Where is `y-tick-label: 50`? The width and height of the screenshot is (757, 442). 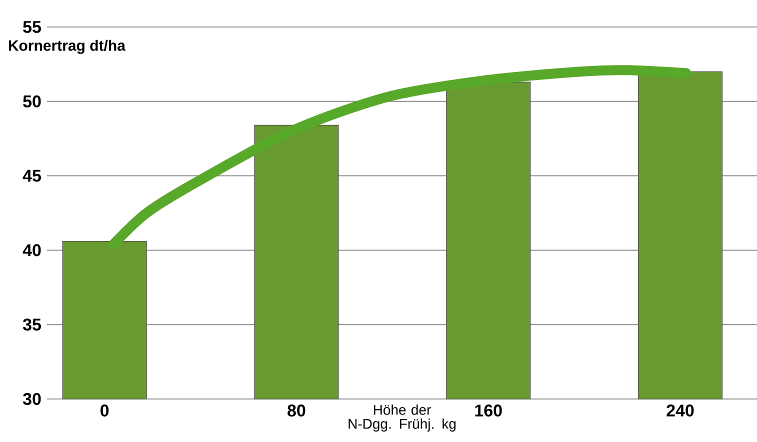 y-tick-label: 50 is located at coordinates (32, 101).